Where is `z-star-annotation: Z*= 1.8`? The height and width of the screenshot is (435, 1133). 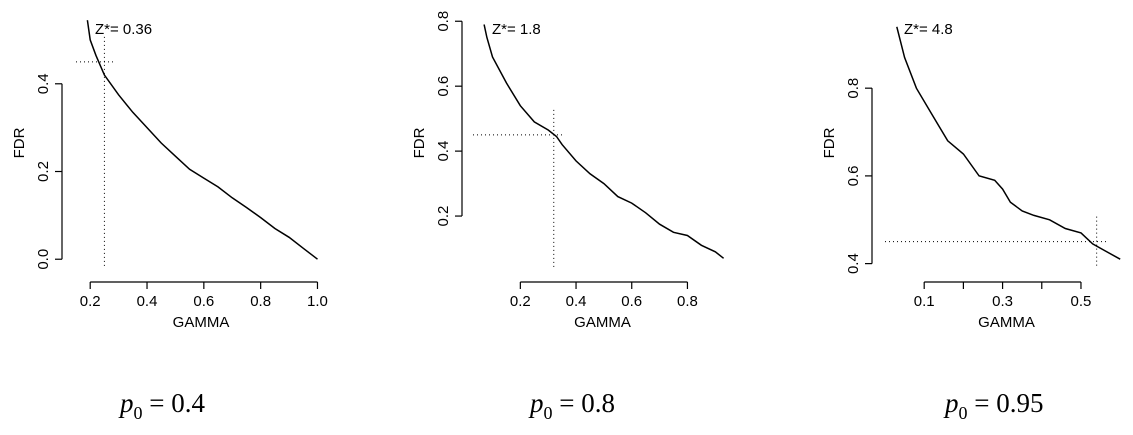 z-star-annotation: Z*= 1.8 is located at coordinates (516, 29).